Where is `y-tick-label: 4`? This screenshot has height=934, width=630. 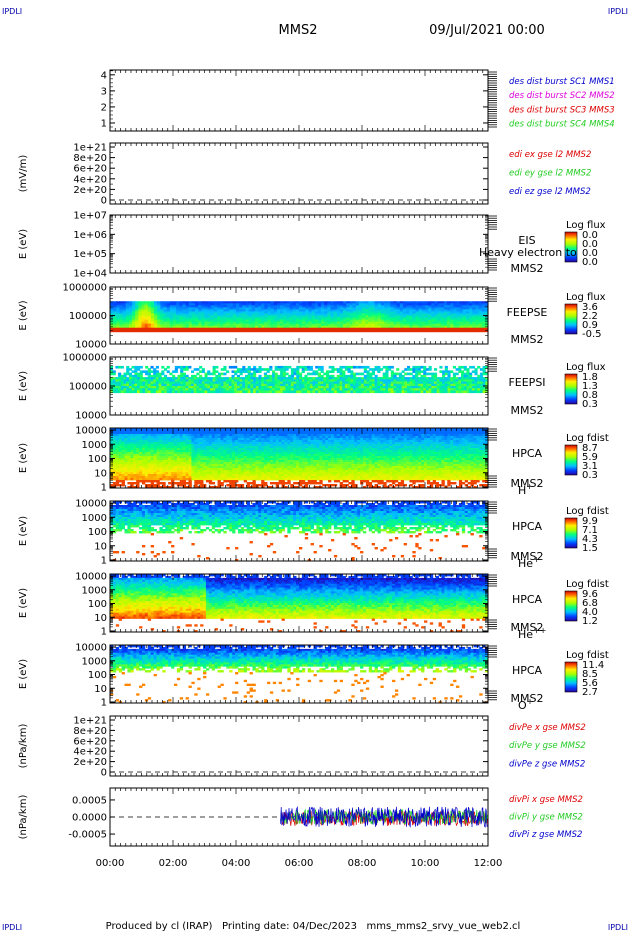
y-tick-label: 4 is located at coordinates (104, 75).